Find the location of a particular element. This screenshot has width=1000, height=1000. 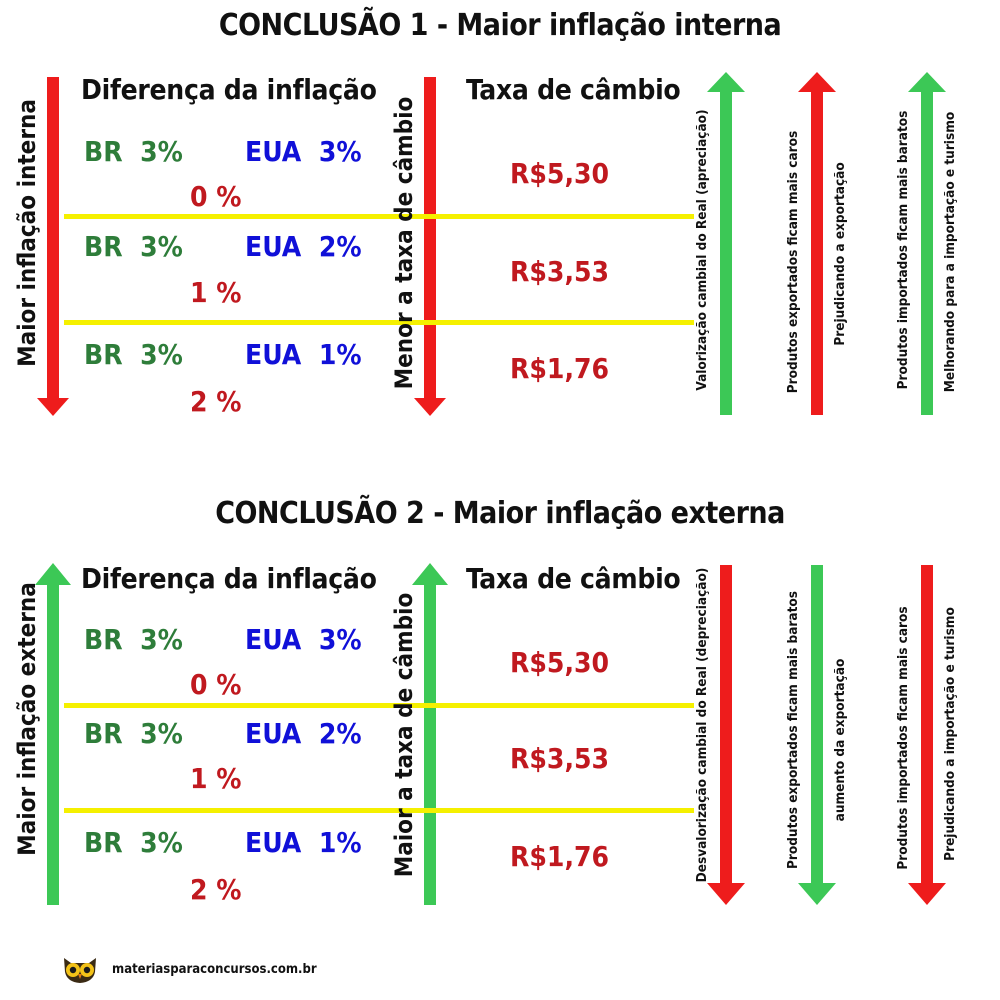

s2-header-rate: Taxa de câmbio is located at coordinates (573, 578).